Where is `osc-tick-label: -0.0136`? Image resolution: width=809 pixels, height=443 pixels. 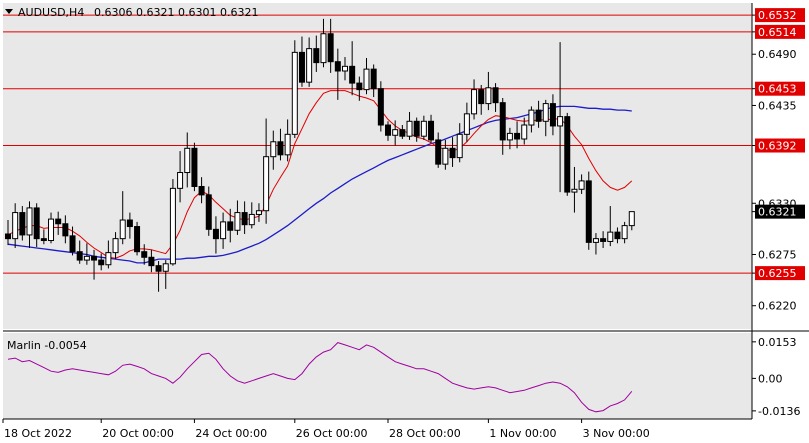 osc-tick-label: -0.0136 is located at coordinates (779, 411).